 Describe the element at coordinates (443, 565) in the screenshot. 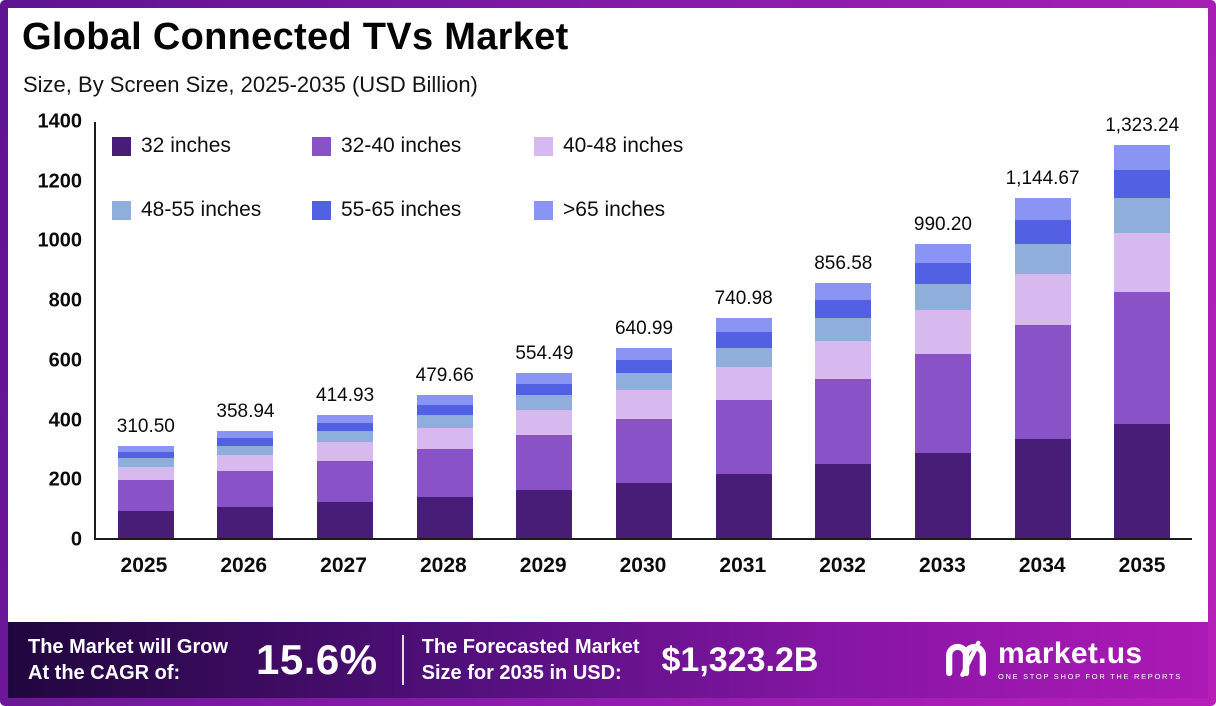

I see `x-axis-label-2028: 2028` at that location.